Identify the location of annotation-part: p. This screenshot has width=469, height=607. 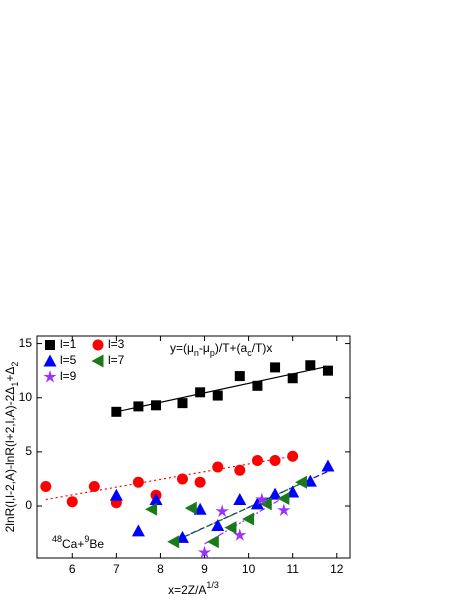
(212, 353).